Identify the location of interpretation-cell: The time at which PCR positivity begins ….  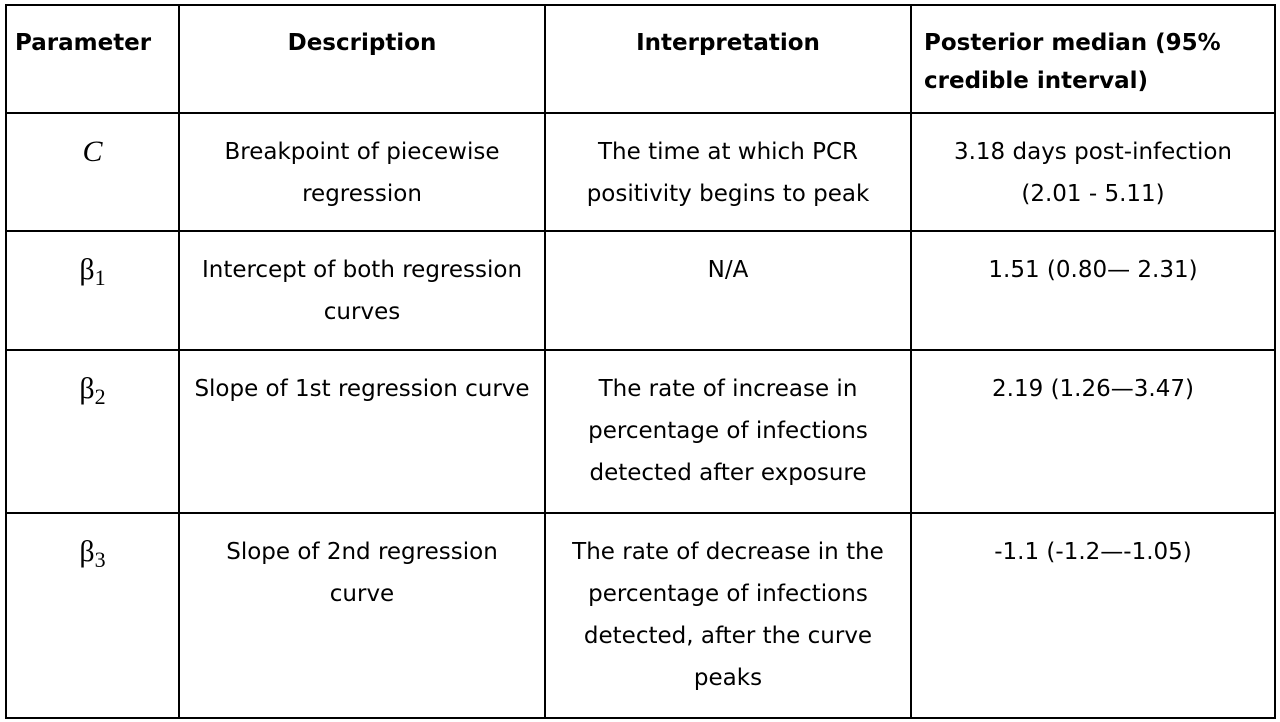
(728, 172).